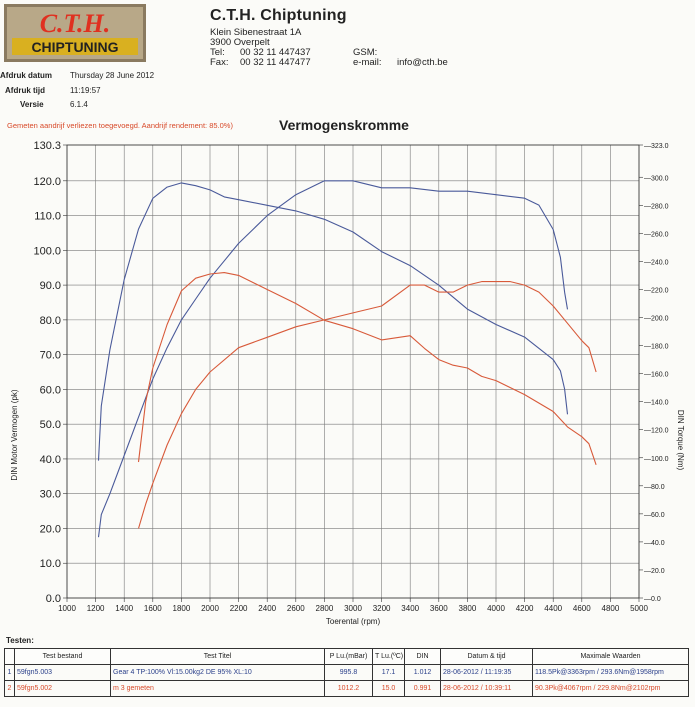 This screenshot has width=695, height=707. Describe the element at coordinates (656, 403) in the screenshot. I see `y2-tick-label: —140.0` at that location.